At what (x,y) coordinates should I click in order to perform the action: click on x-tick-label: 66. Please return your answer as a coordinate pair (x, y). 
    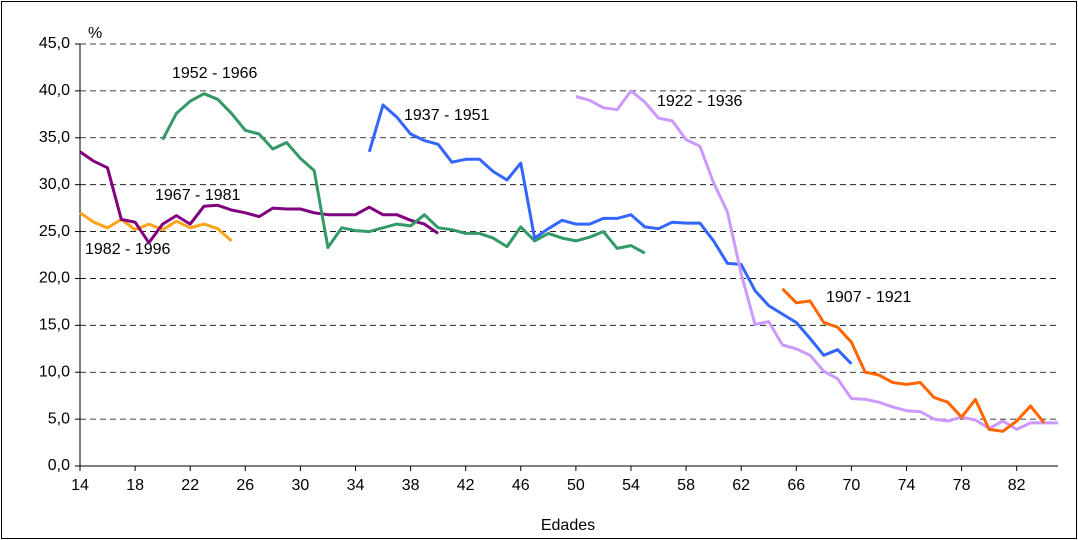
    Looking at the image, I should click on (796, 485).